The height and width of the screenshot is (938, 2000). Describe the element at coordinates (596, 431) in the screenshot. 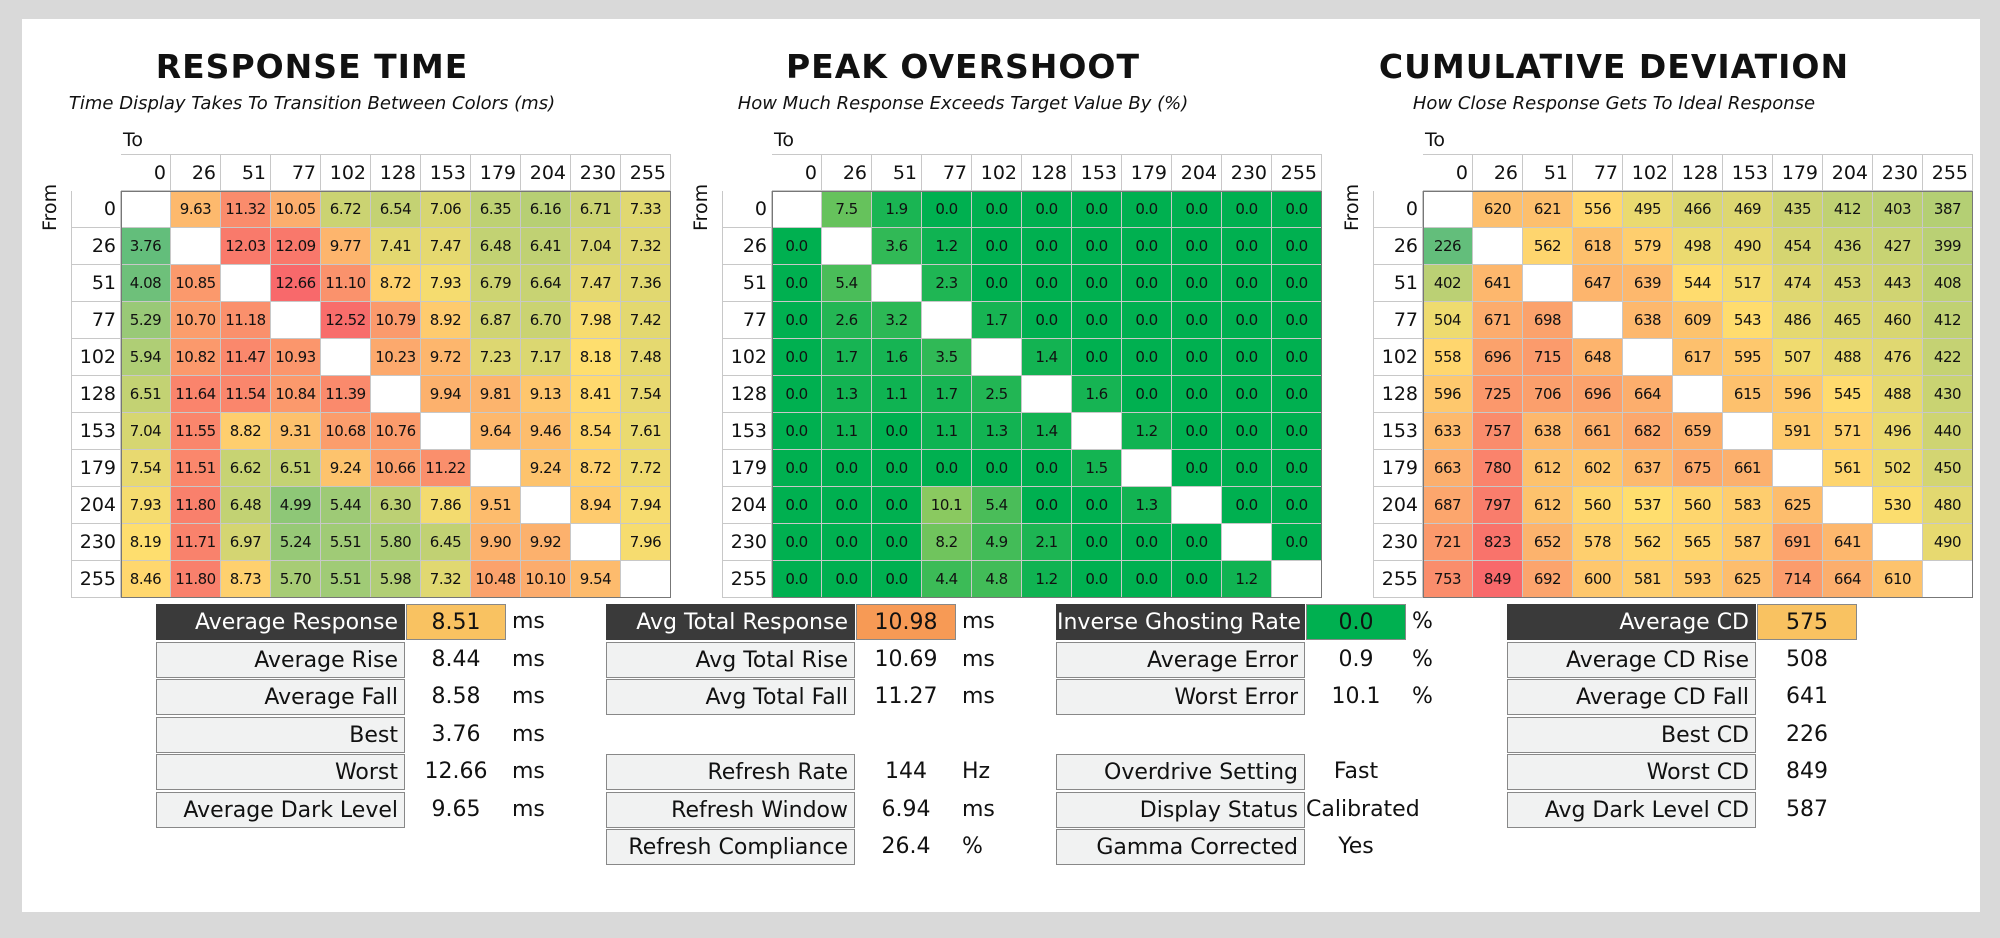

I see `heatmap-cell: 8.54` at that location.